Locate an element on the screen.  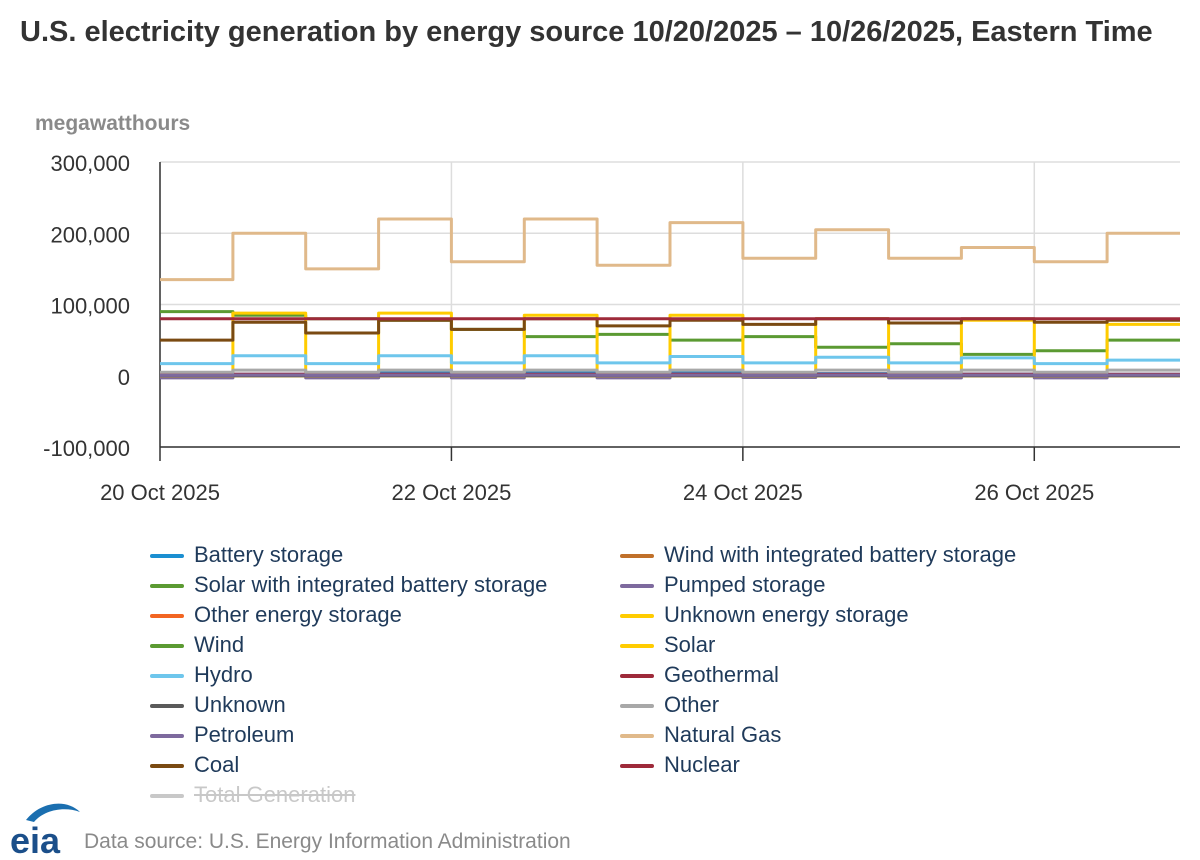
x-tick-label: 22 Oct 2025 is located at coordinates (451, 492).